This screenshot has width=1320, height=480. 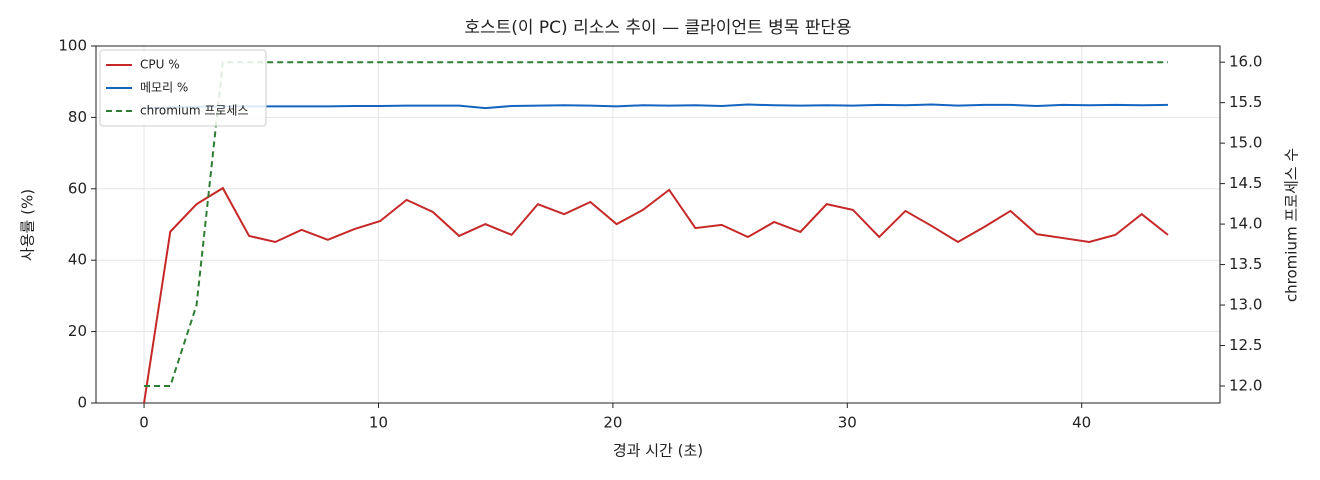 What do you see at coordinates (77, 331) in the screenshot?
I see `y-tick-label: 20` at bounding box center [77, 331].